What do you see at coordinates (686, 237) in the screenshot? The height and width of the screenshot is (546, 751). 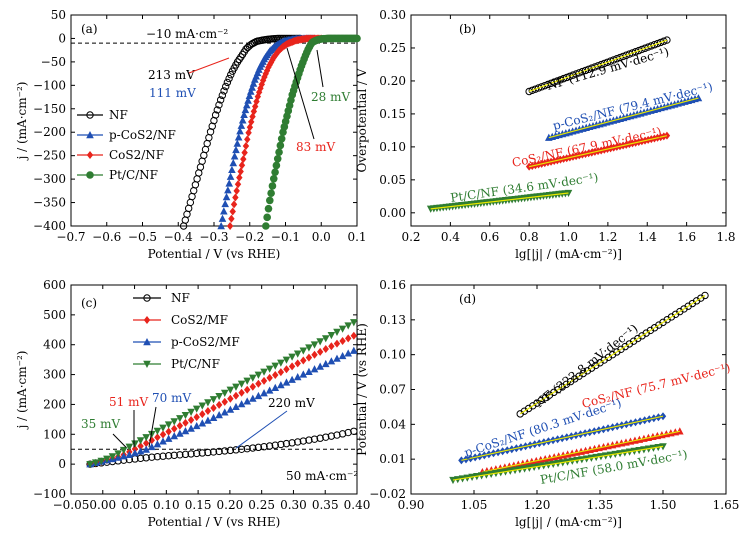 I see `x-tick-label: 1.6` at bounding box center [686, 237].